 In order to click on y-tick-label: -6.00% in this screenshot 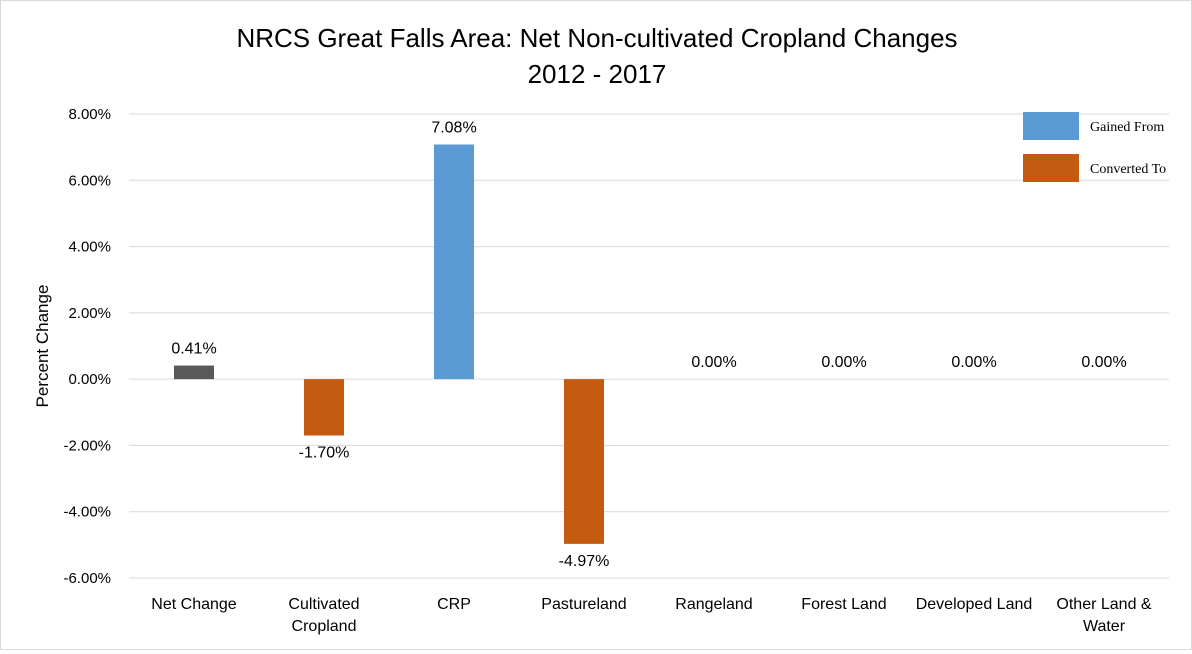, I will do `click(87, 578)`.